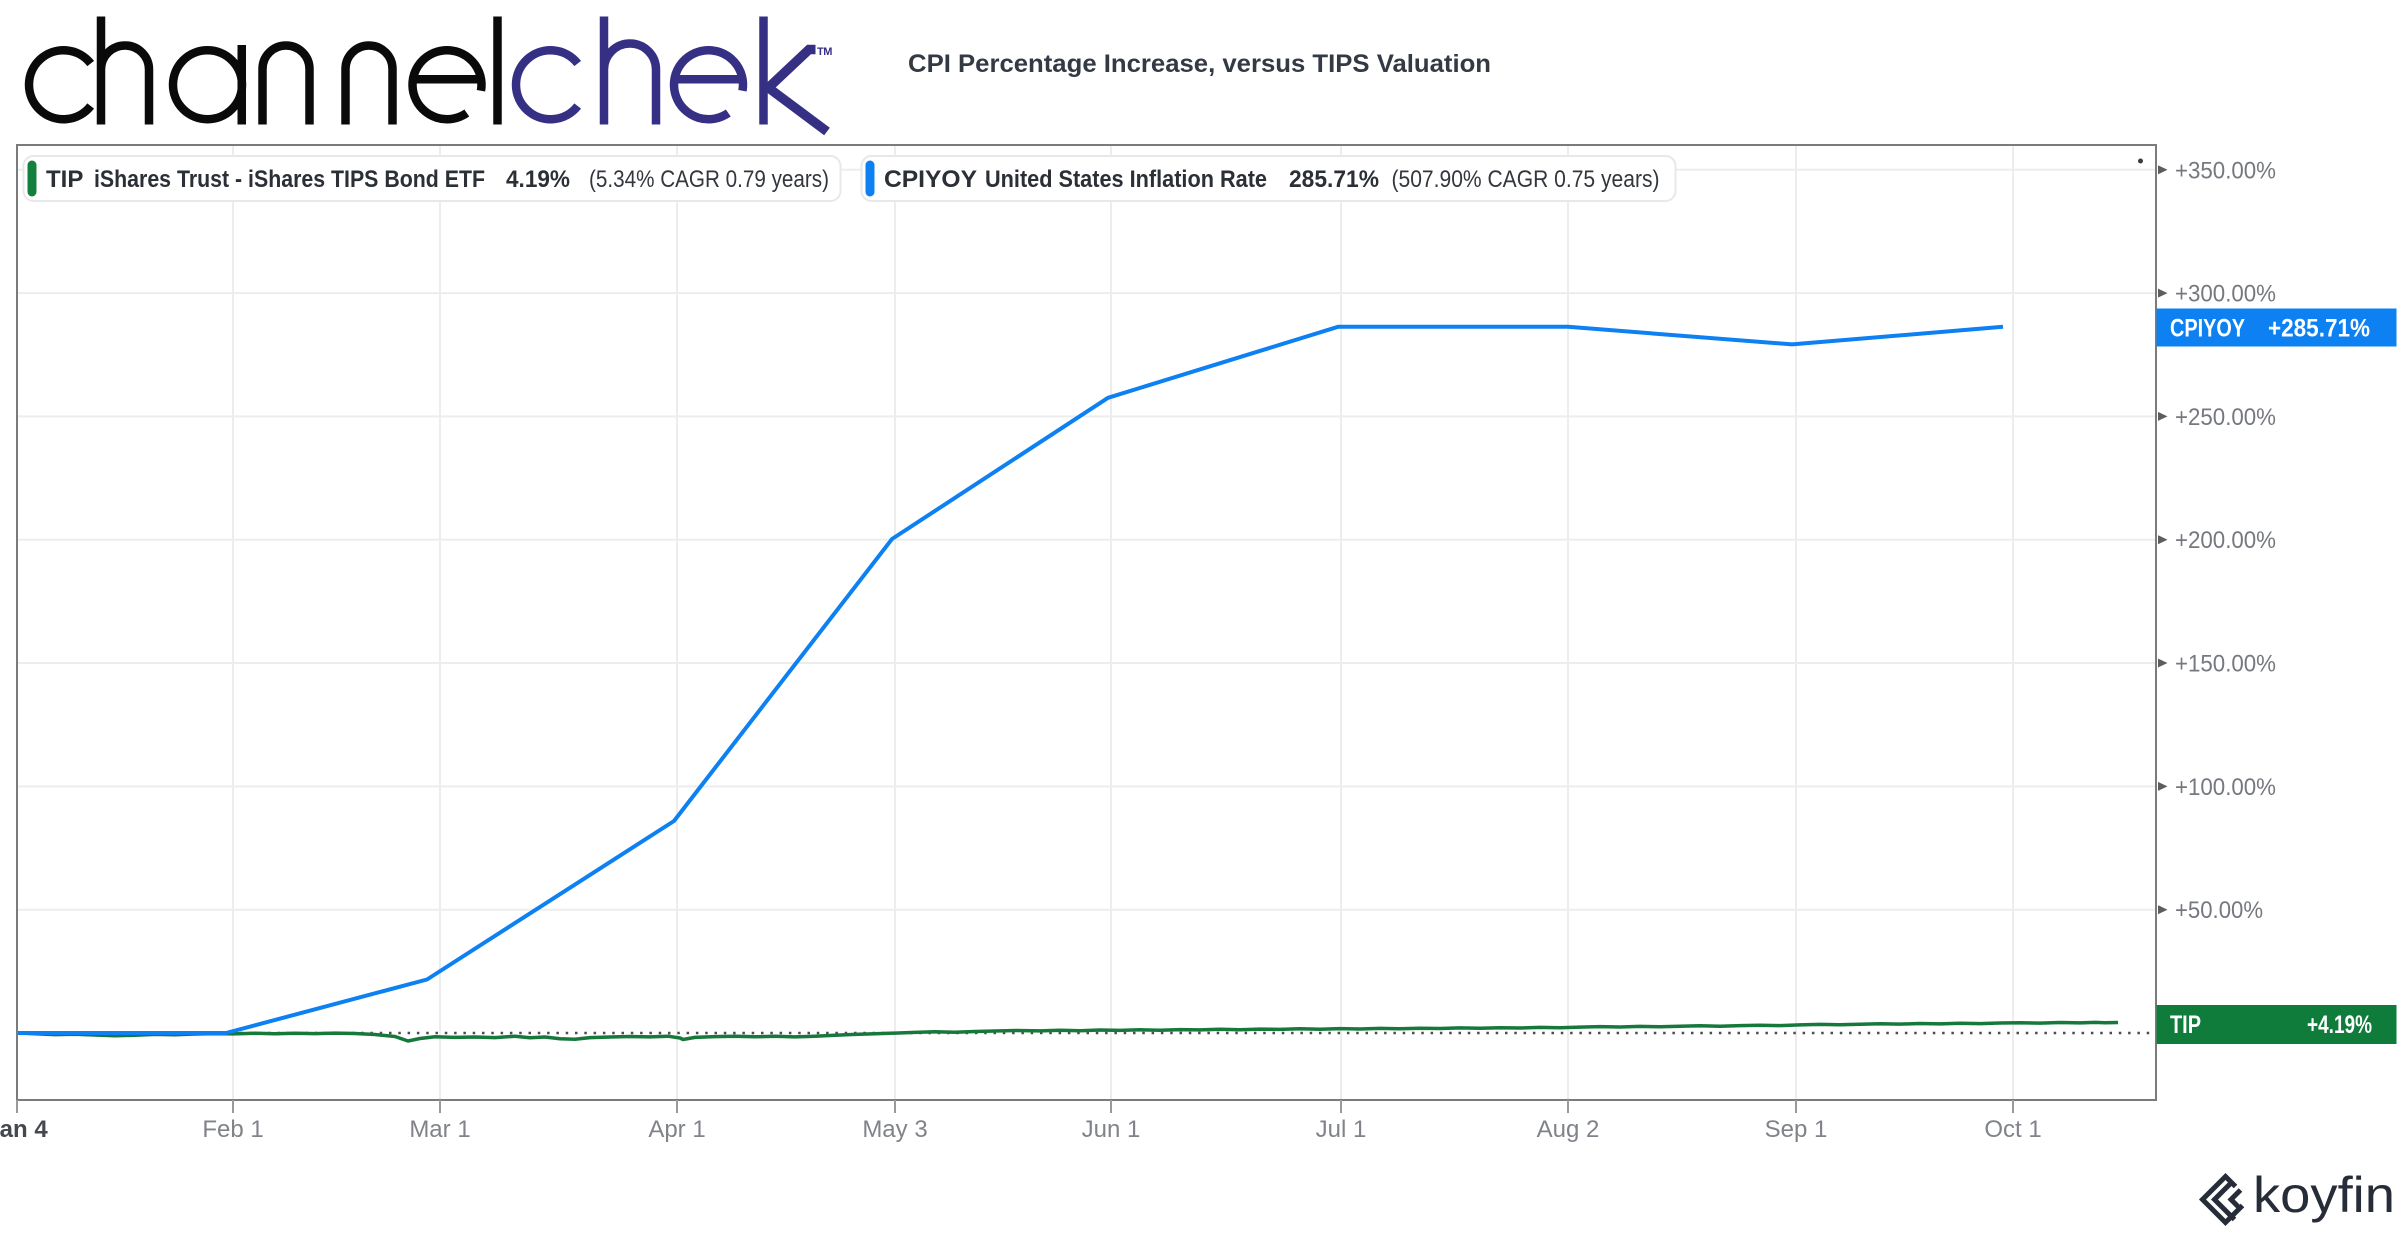 This screenshot has height=1240, width=2400. I want to click on svg-text: +285.71%, so click(2319, 329).